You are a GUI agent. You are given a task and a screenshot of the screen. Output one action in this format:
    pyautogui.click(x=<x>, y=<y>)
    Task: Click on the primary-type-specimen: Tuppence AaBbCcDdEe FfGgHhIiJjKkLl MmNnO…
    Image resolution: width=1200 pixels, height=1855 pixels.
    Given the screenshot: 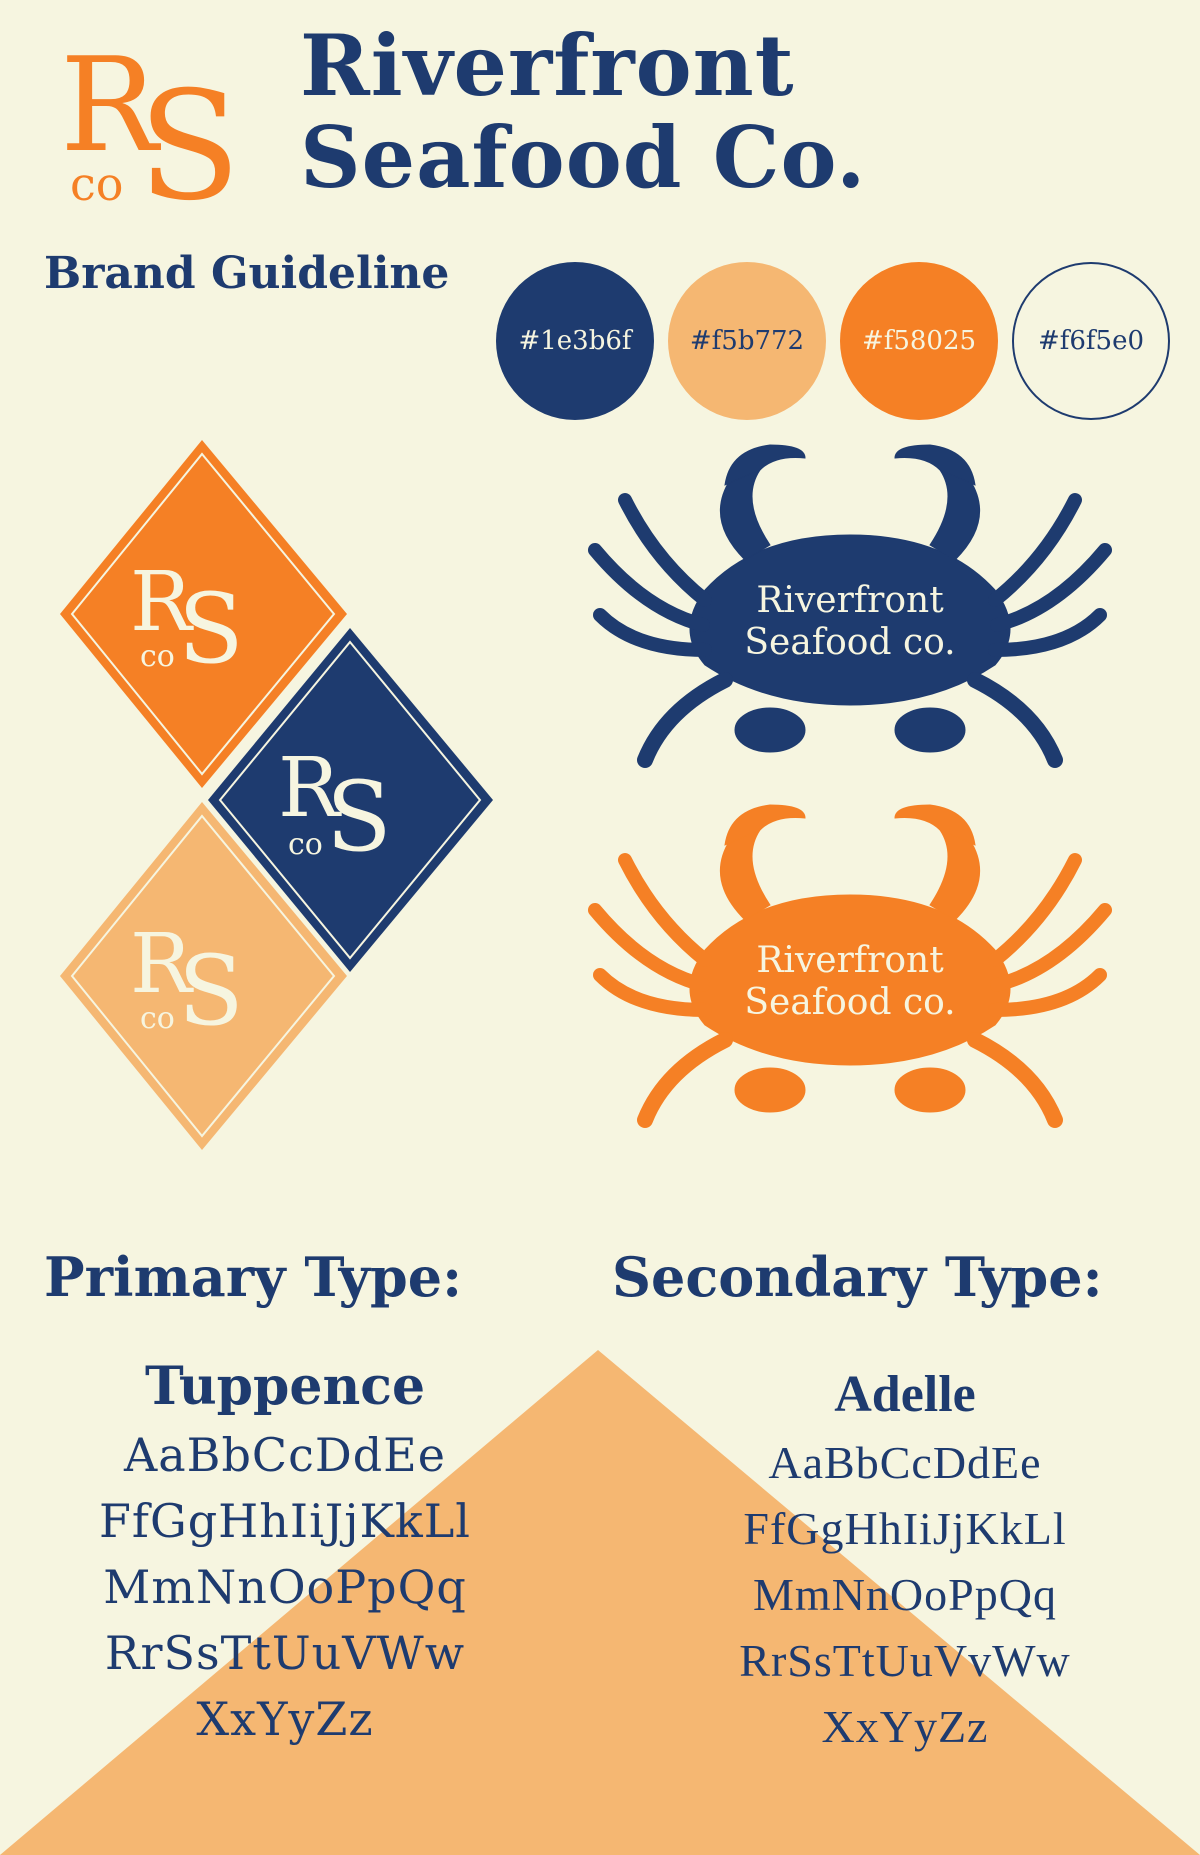 What is the action you would take?
    pyautogui.click(x=285, y=1552)
    